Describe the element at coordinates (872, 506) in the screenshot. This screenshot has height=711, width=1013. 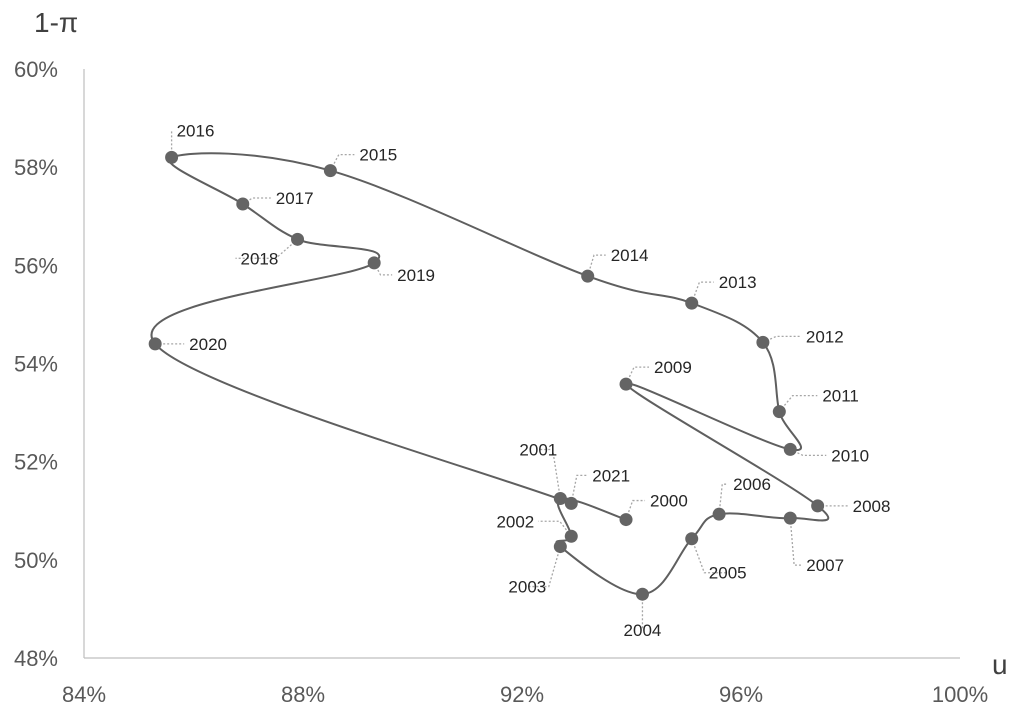
I see `data-label-2008: 2008` at that location.